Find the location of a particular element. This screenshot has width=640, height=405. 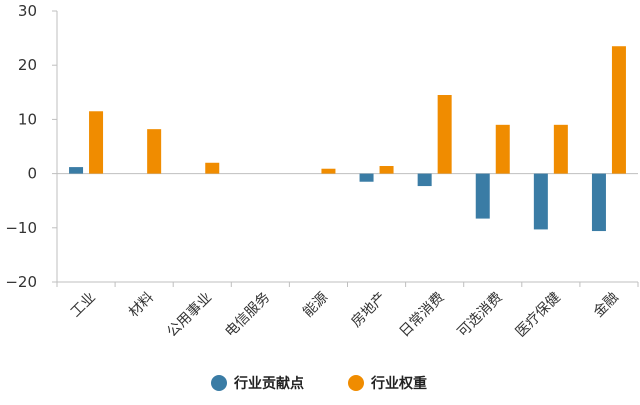

category-label: 公用事业 is located at coordinates (189, 315).